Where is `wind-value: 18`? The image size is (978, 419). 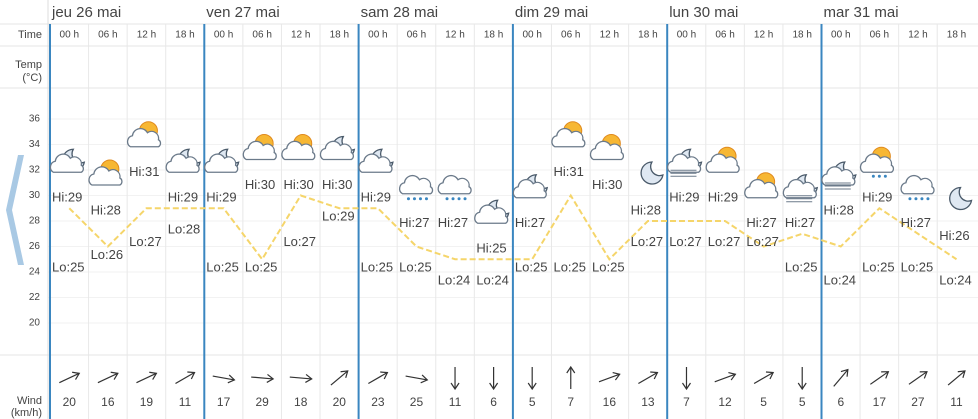 wind-value: 18 is located at coordinates (301, 402).